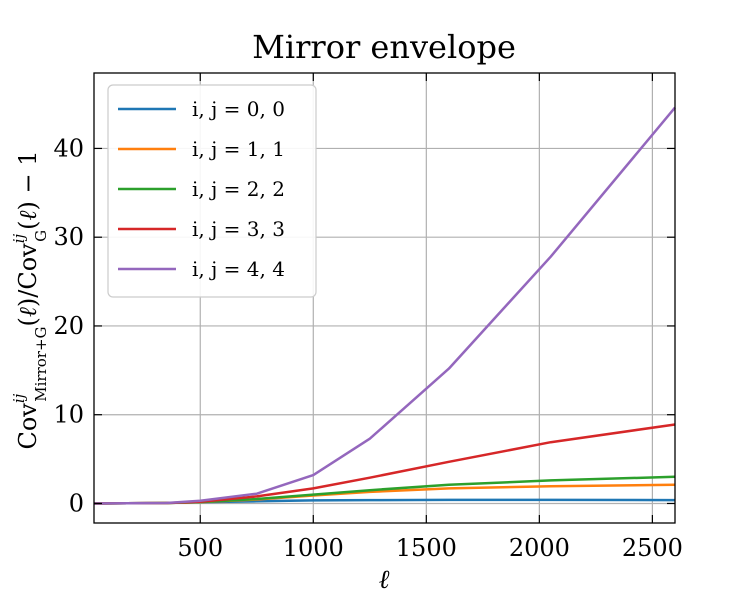 Image resolution: width=750 pixels, height=600 pixels. What do you see at coordinates (384, 47) in the screenshot?
I see `chart-title: Mirror envelope` at bounding box center [384, 47].